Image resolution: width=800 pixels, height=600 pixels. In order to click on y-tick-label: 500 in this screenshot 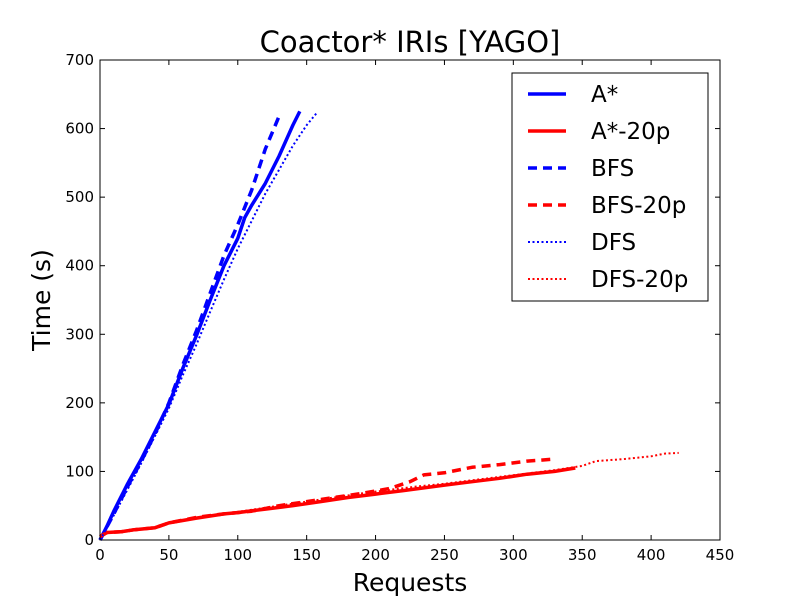, I will do `click(79, 197)`.